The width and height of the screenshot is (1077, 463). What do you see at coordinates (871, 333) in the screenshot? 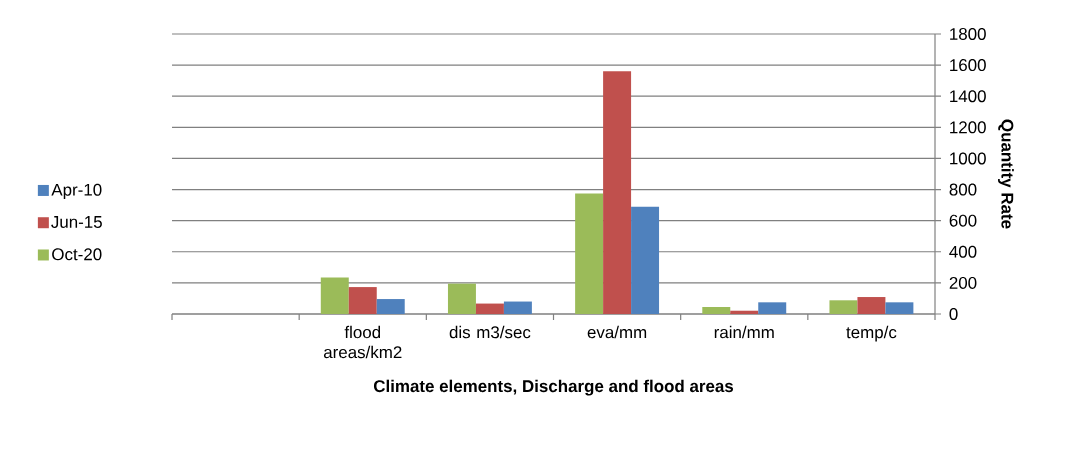
I see `x-tick-label: temp/c` at bounding box center [871, 333].